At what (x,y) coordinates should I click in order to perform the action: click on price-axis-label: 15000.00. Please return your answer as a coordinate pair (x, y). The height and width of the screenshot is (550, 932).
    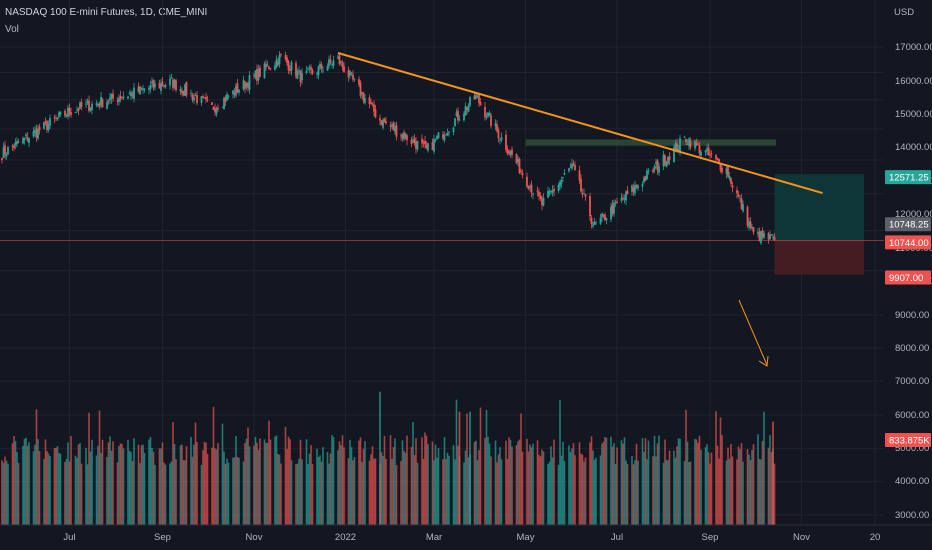
    Looking at the image, I should click on (913, 114).